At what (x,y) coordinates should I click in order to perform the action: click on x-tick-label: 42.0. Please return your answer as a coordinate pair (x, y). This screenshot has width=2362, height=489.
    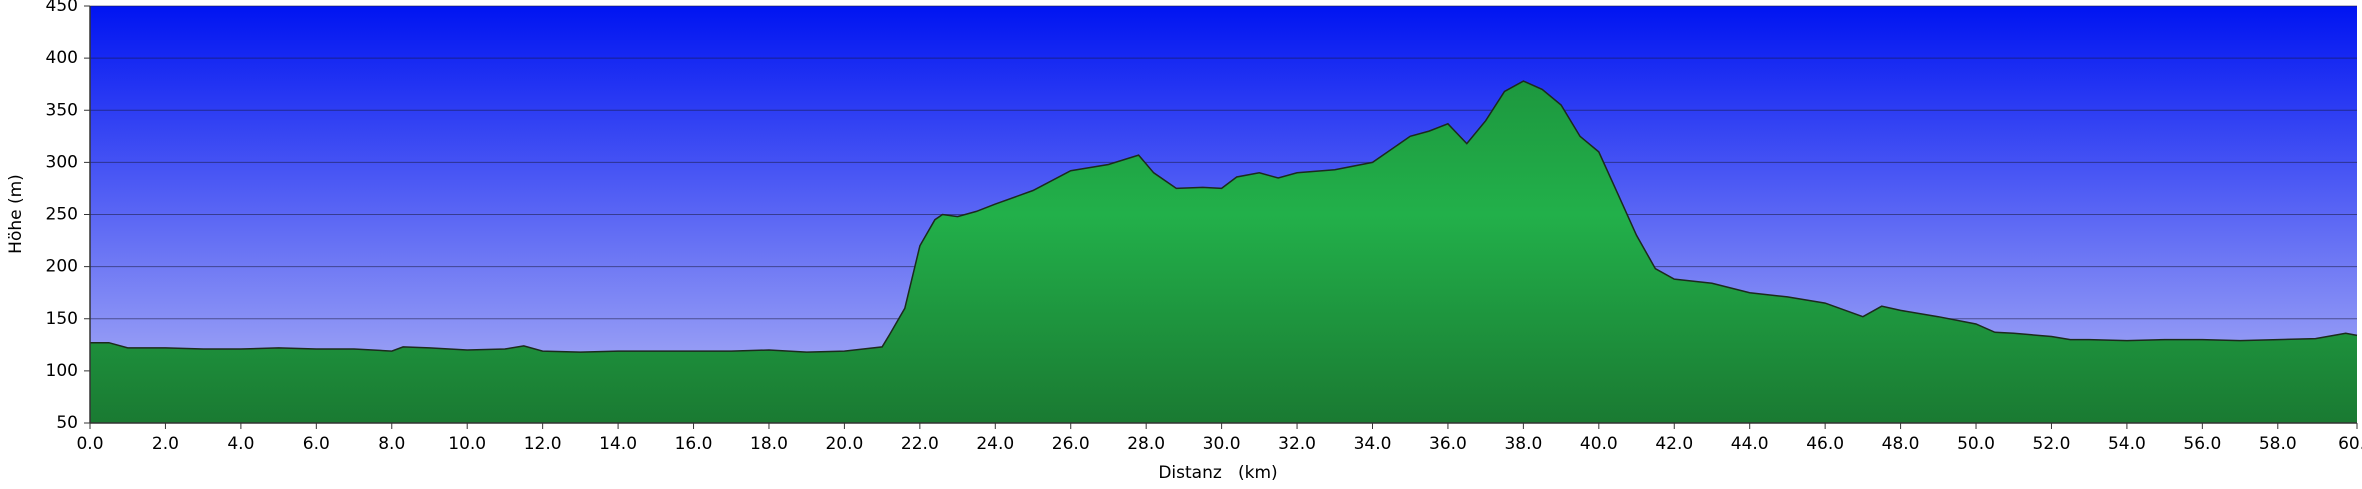
    Looking at the image, I should click on (1674, 444).